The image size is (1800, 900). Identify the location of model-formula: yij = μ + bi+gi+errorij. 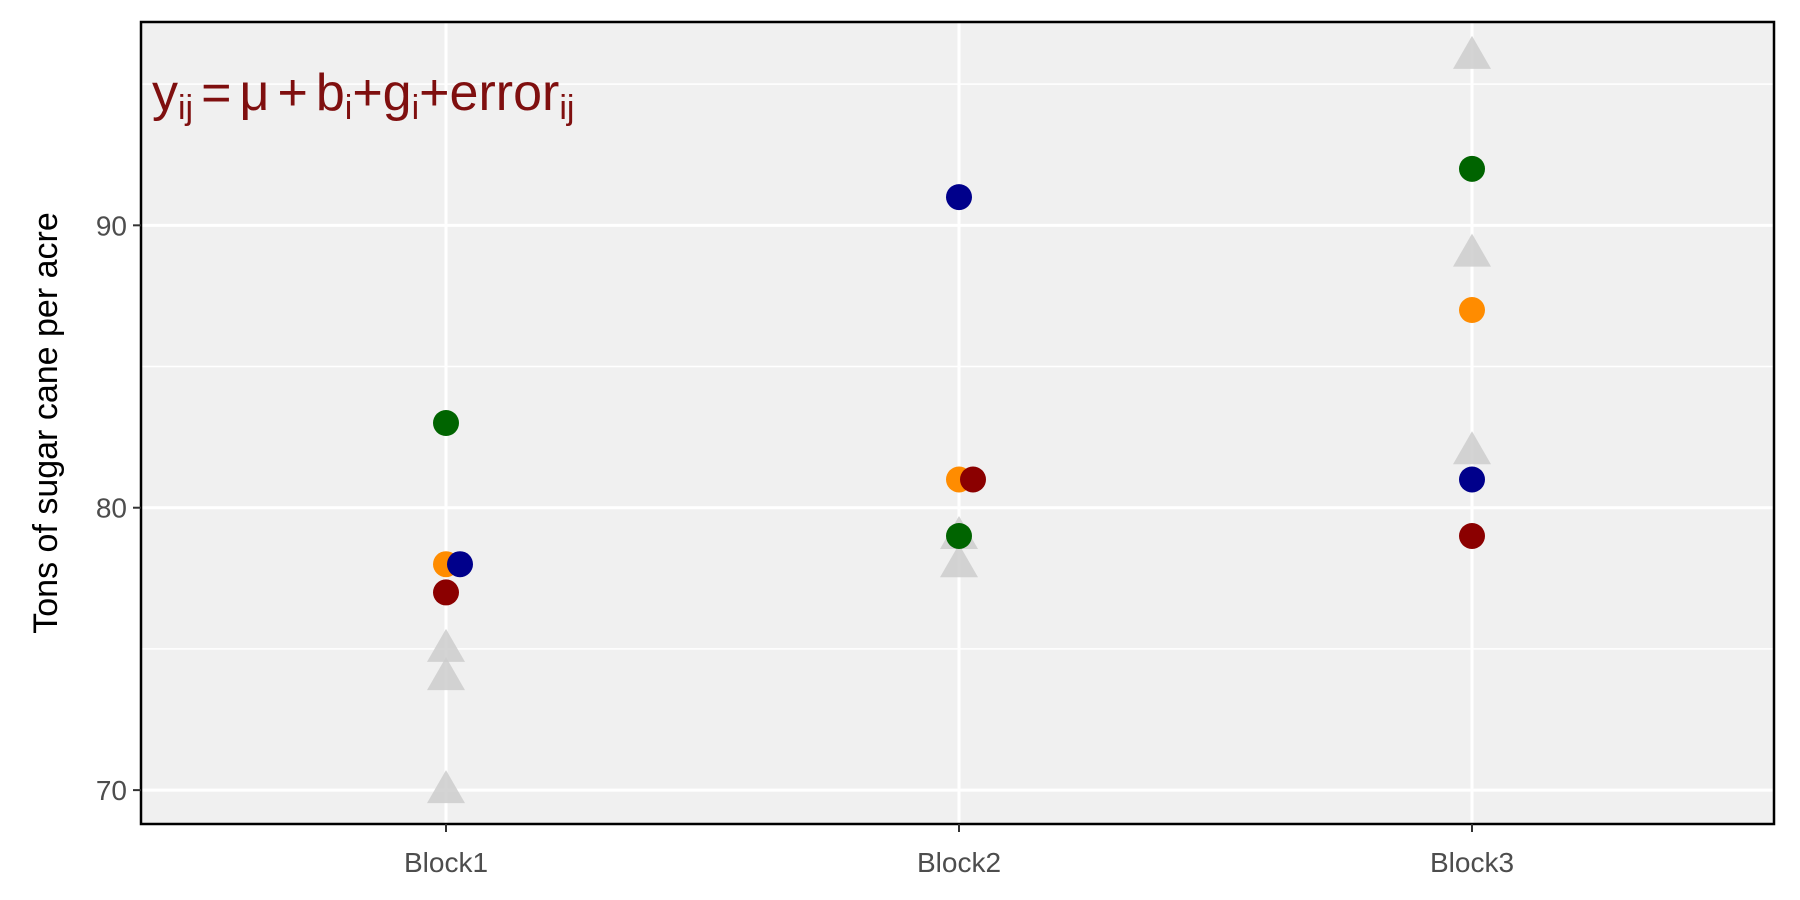
(363, 95).